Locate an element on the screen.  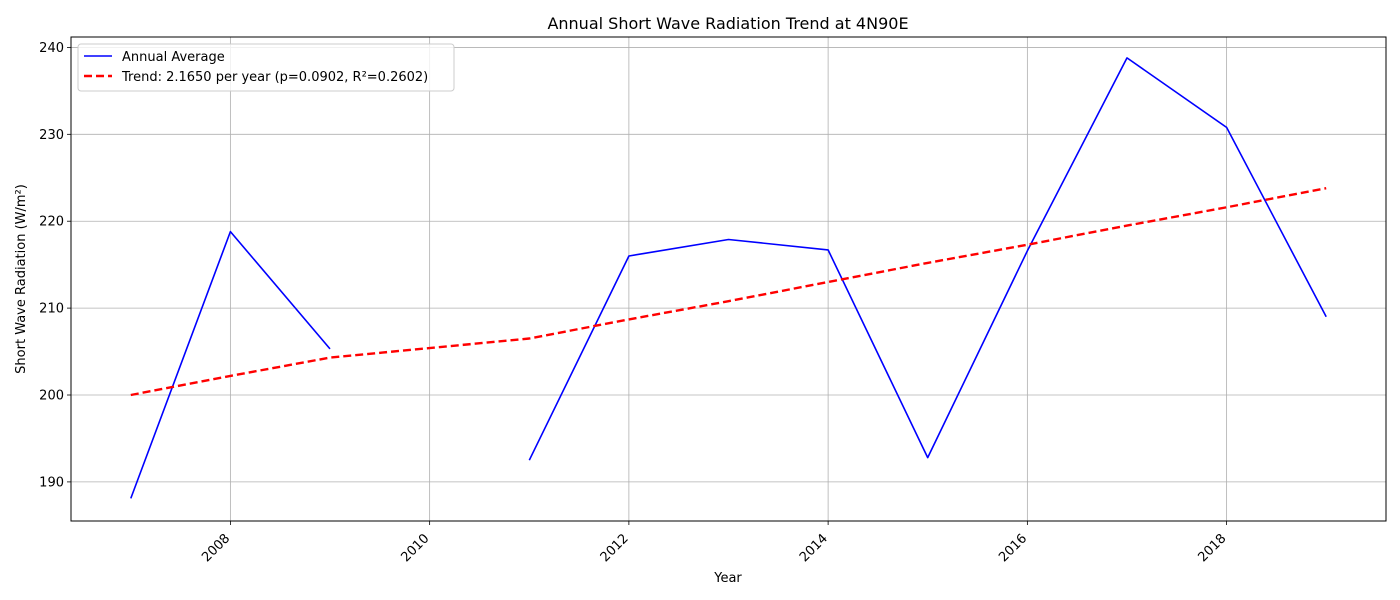
x-tick-label: 2008 is located at coordinates (216, 548).